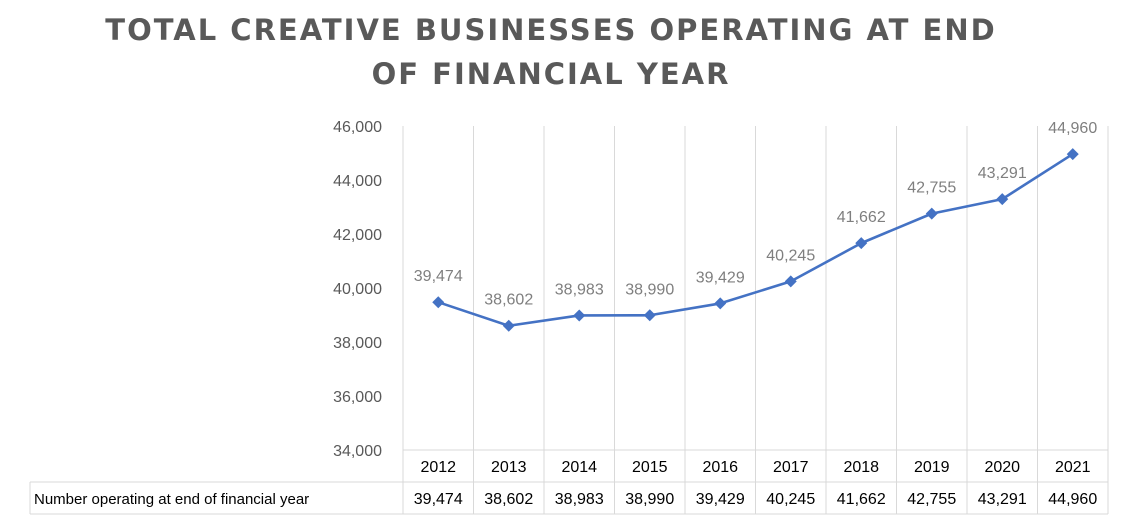 This screenshot has width=1126, height=528. What do you see at coordinates (579, 289) in the screenshot?
I see `data-label: 38,983` at bounding box center [579, 289].